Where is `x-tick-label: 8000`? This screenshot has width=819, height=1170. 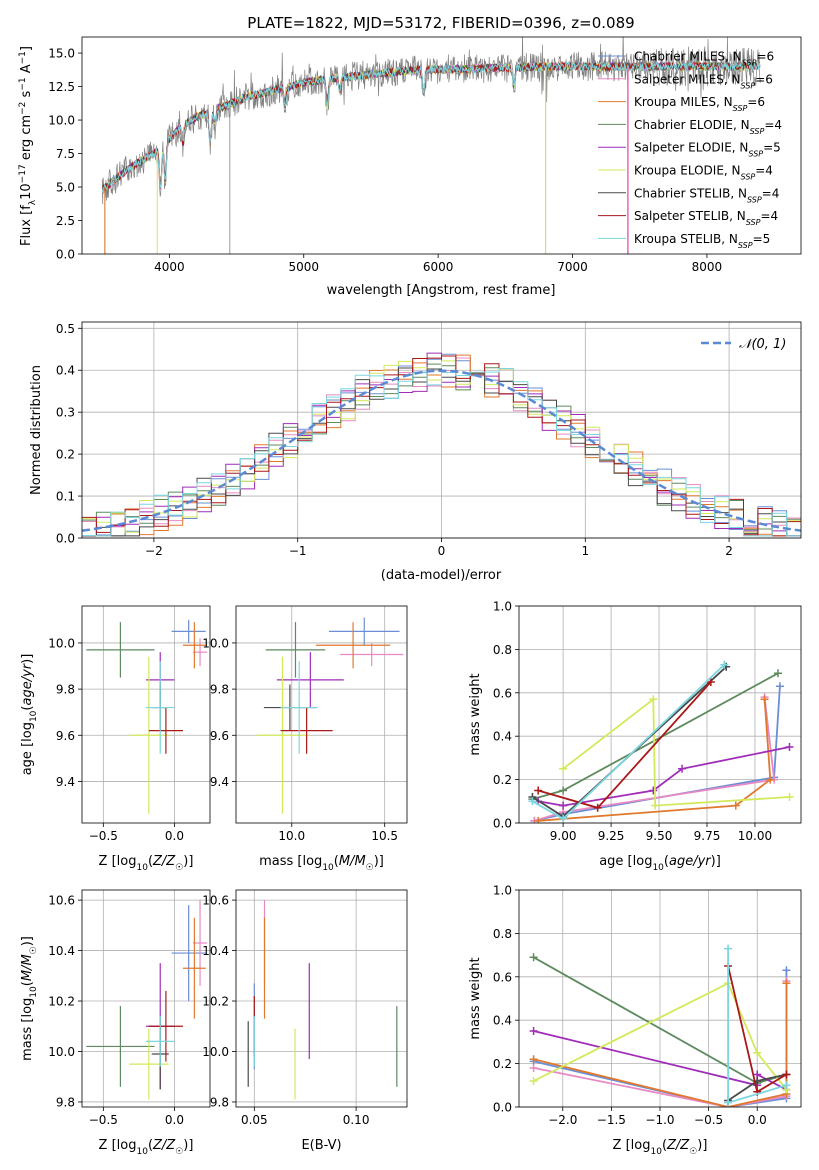 x-tick-label: 8000 is located at coordinates (707, 267).